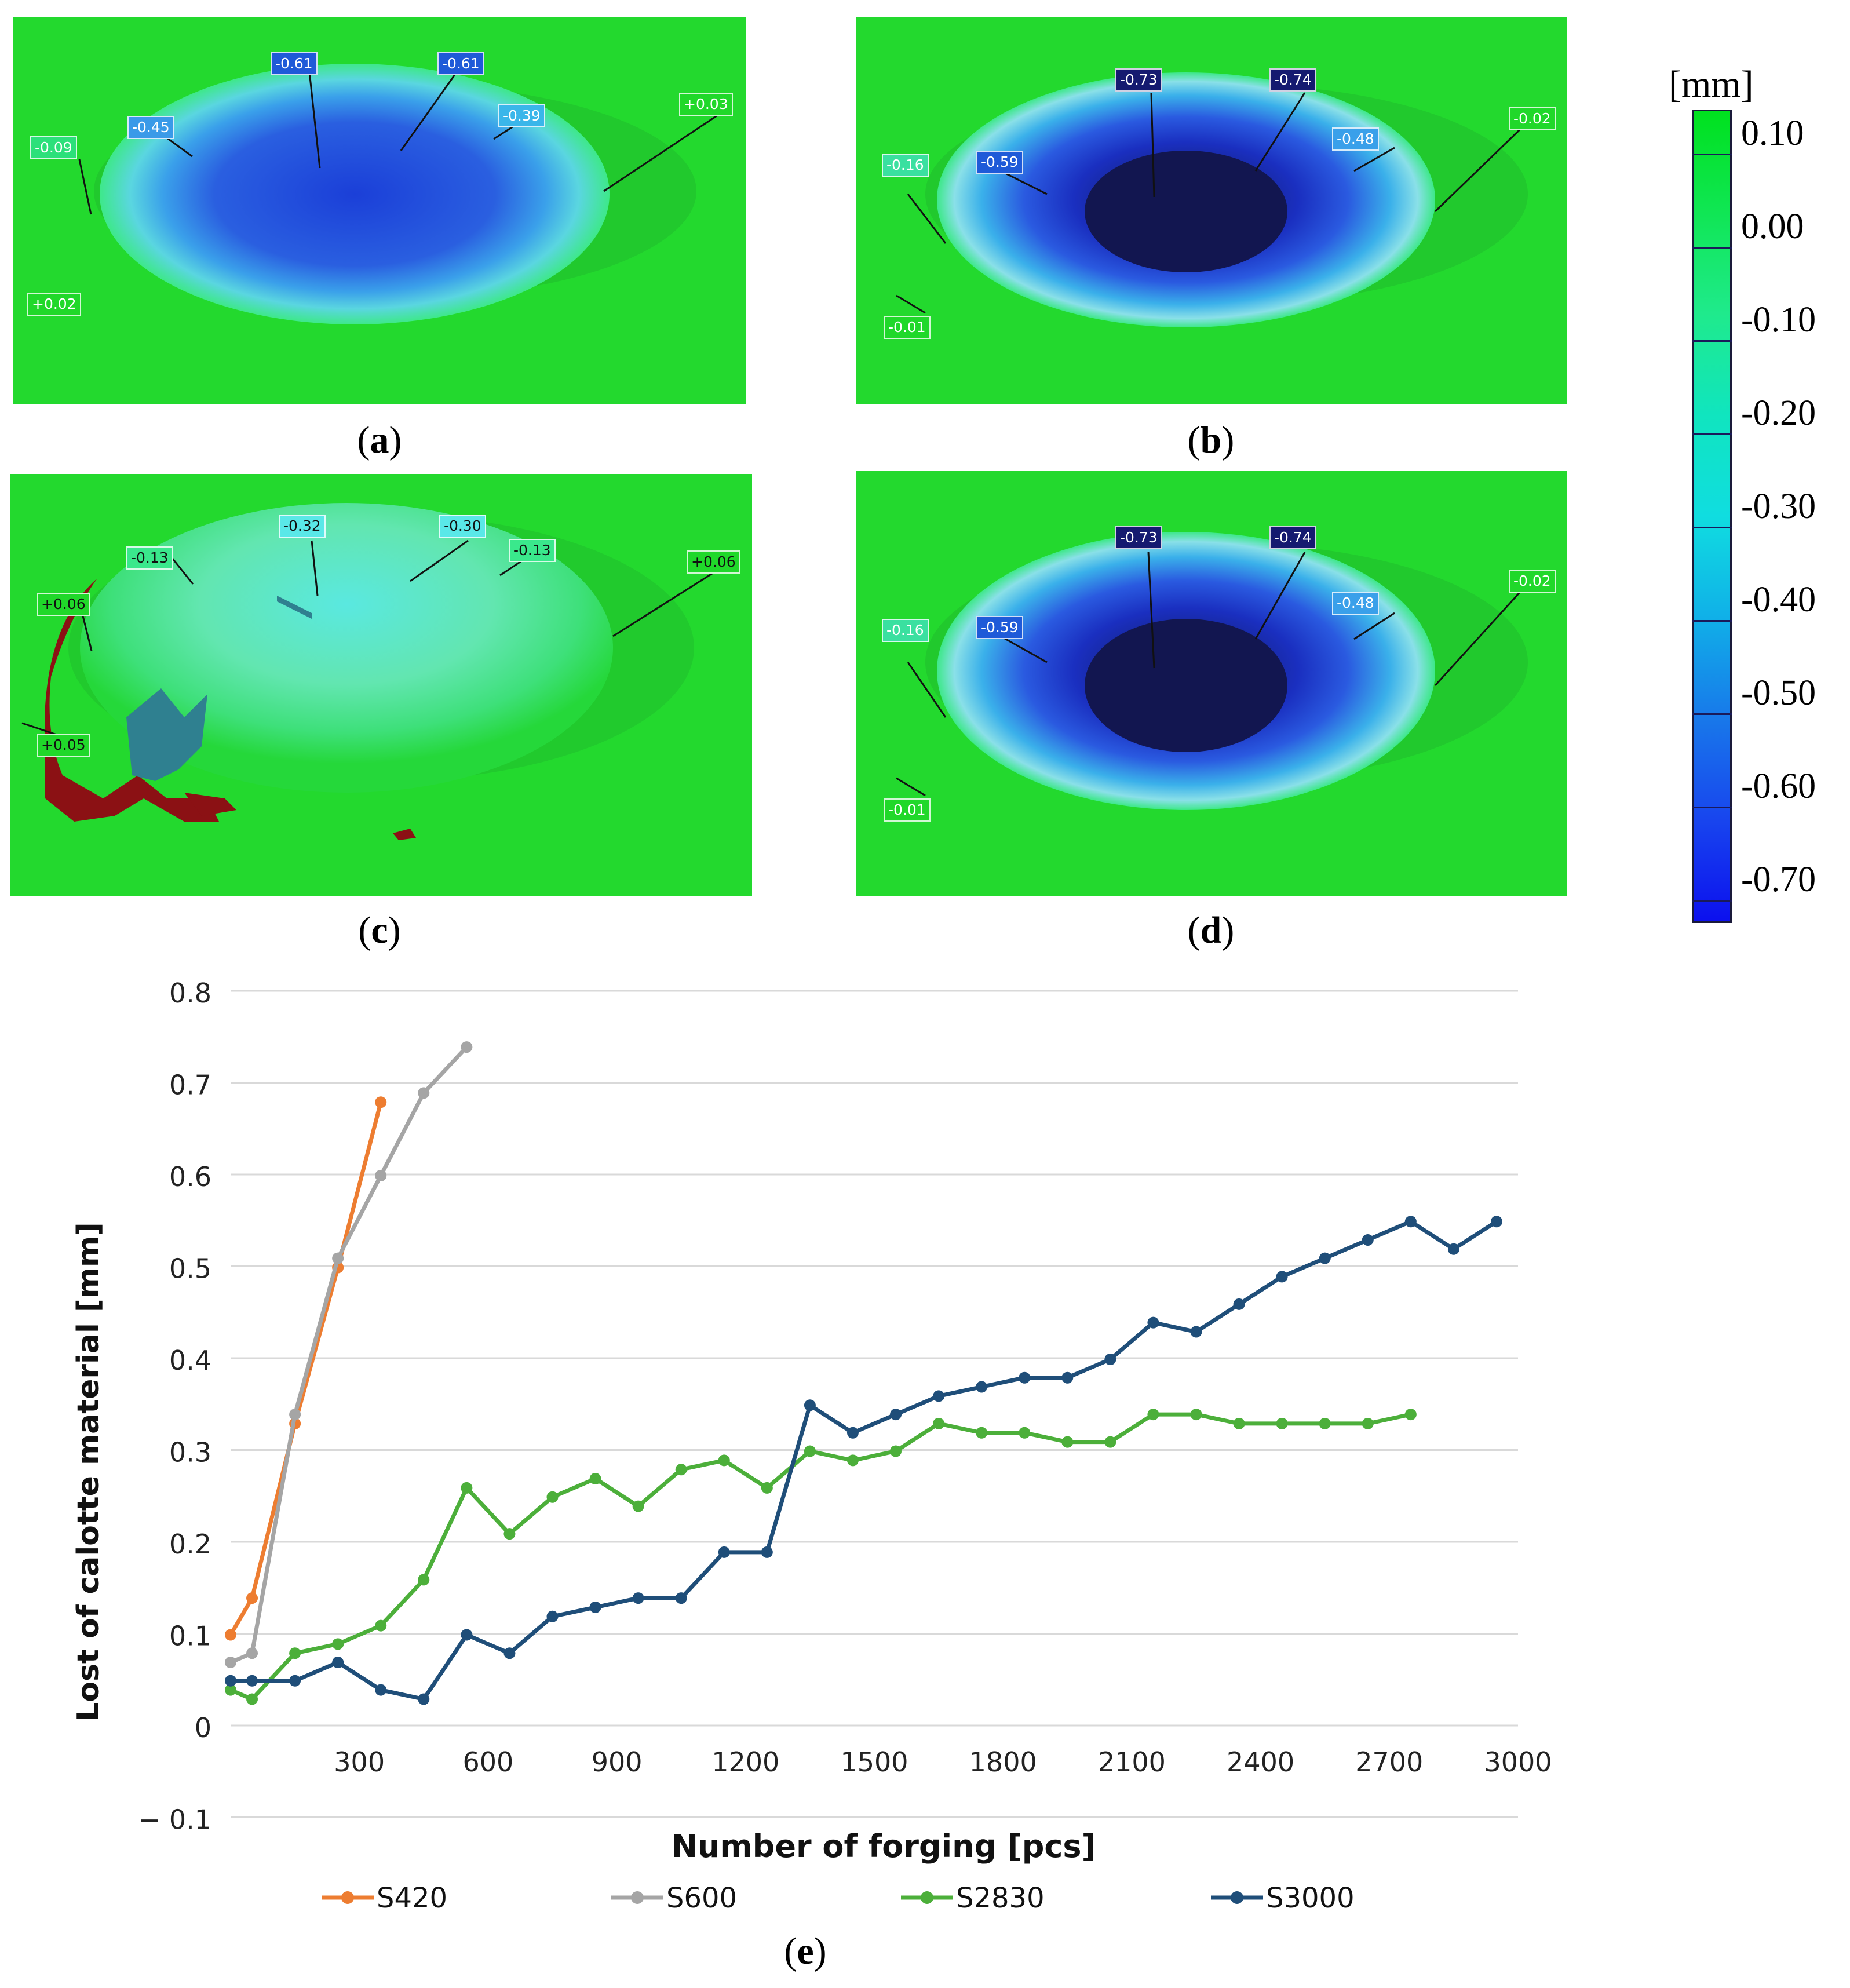 The image size is (1850, 1988). Describe the element at coordinates (150, 127) in the screenshot. I see `deviation-label: -0.45` at that location.